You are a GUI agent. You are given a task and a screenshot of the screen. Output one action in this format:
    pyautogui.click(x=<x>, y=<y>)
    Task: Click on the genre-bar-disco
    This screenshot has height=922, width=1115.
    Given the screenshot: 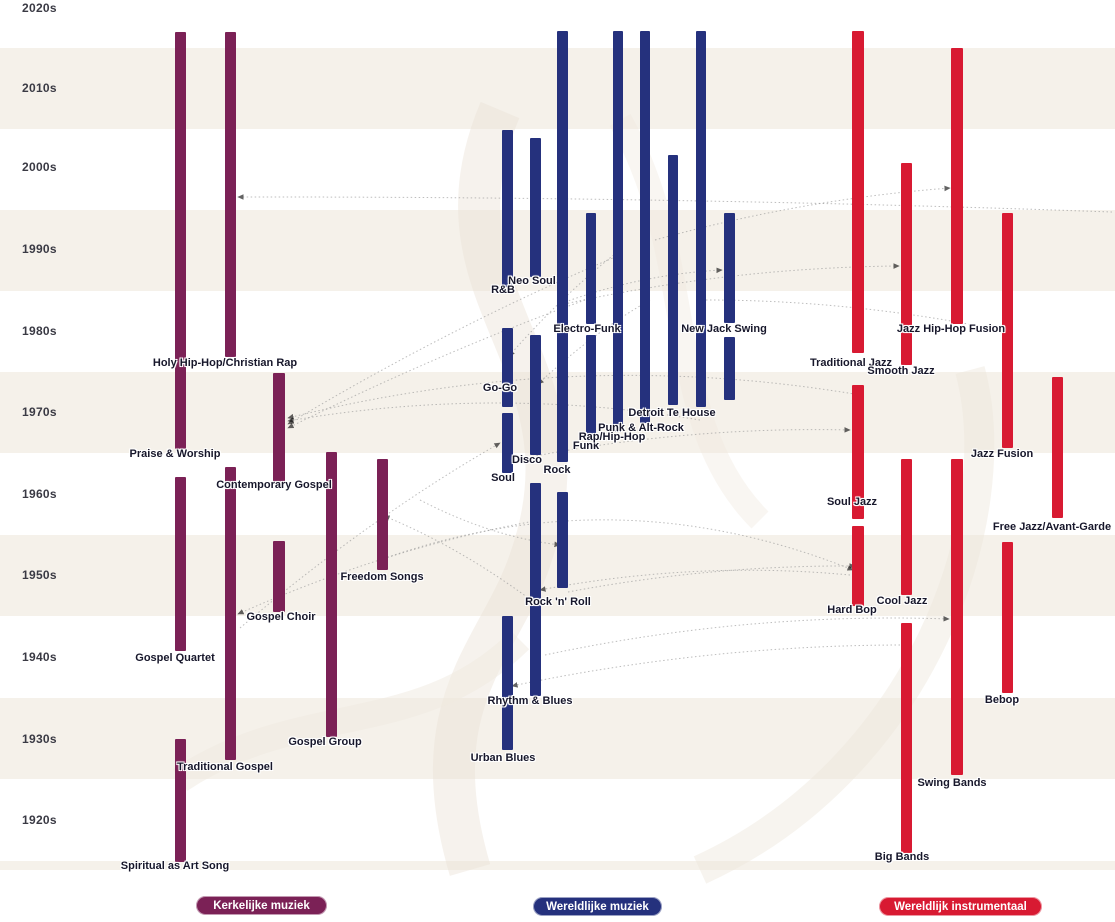 What is the action you would take?
    pyautogui.click(x=535, y=395)
    